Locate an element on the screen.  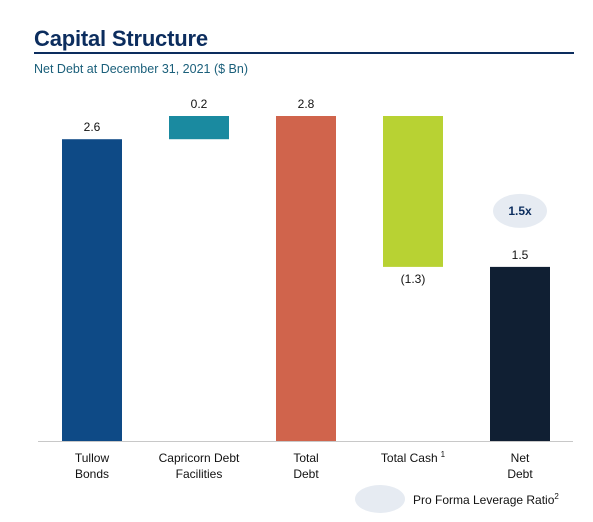
data-label-0: 2.6 is located at coordinates (92, 127).